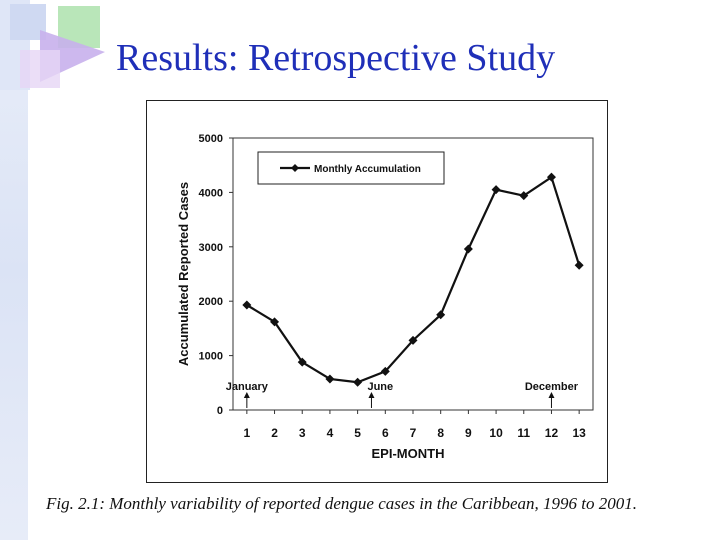 This screenshot has height=540, width=720. Describe the element at coordinates (440, 433) in the screenshot. I see `x-tick-label: 8` at that location.